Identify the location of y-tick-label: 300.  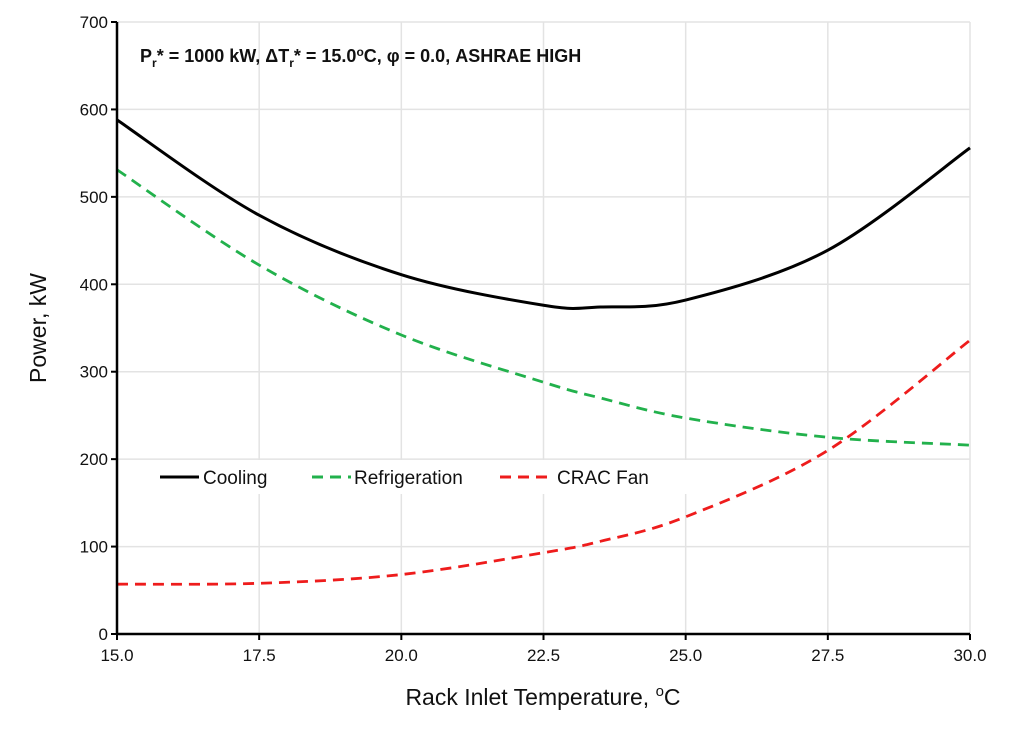
(94, 372).